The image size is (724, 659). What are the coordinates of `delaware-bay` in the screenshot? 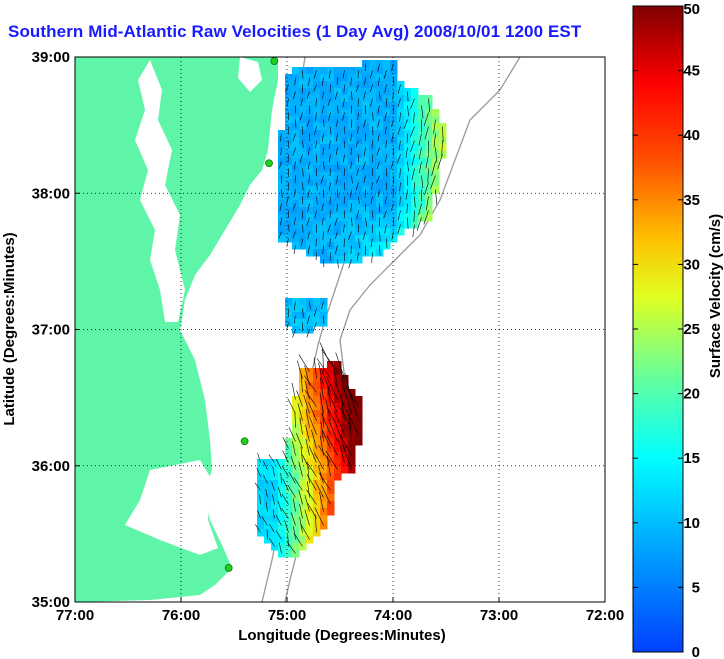 It's located at (250, 74).